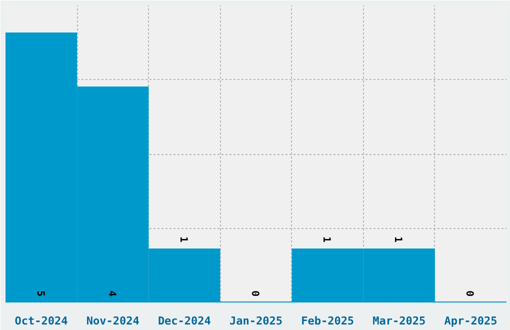 The width and height of the screenshot is (510, 330). I want to click on x-tick-label: Oct-2024, so click(41, 321).